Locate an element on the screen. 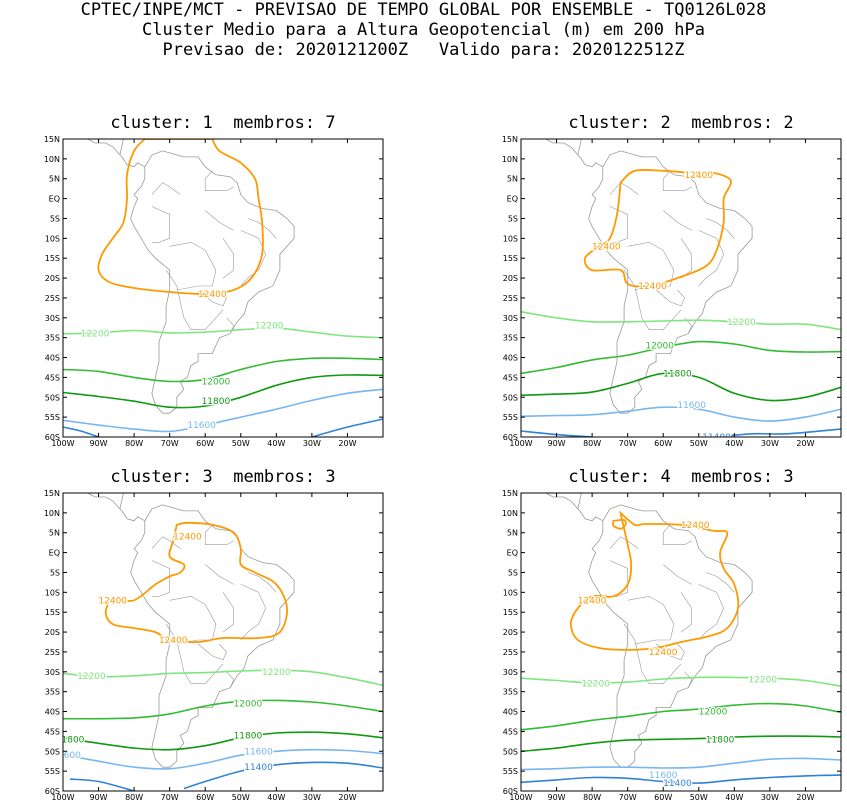 The width and height of the screenshot is (847, 803). panel-title-cluster-2: cluster: 2 membros: 2 is located at coordinates (681, 123).